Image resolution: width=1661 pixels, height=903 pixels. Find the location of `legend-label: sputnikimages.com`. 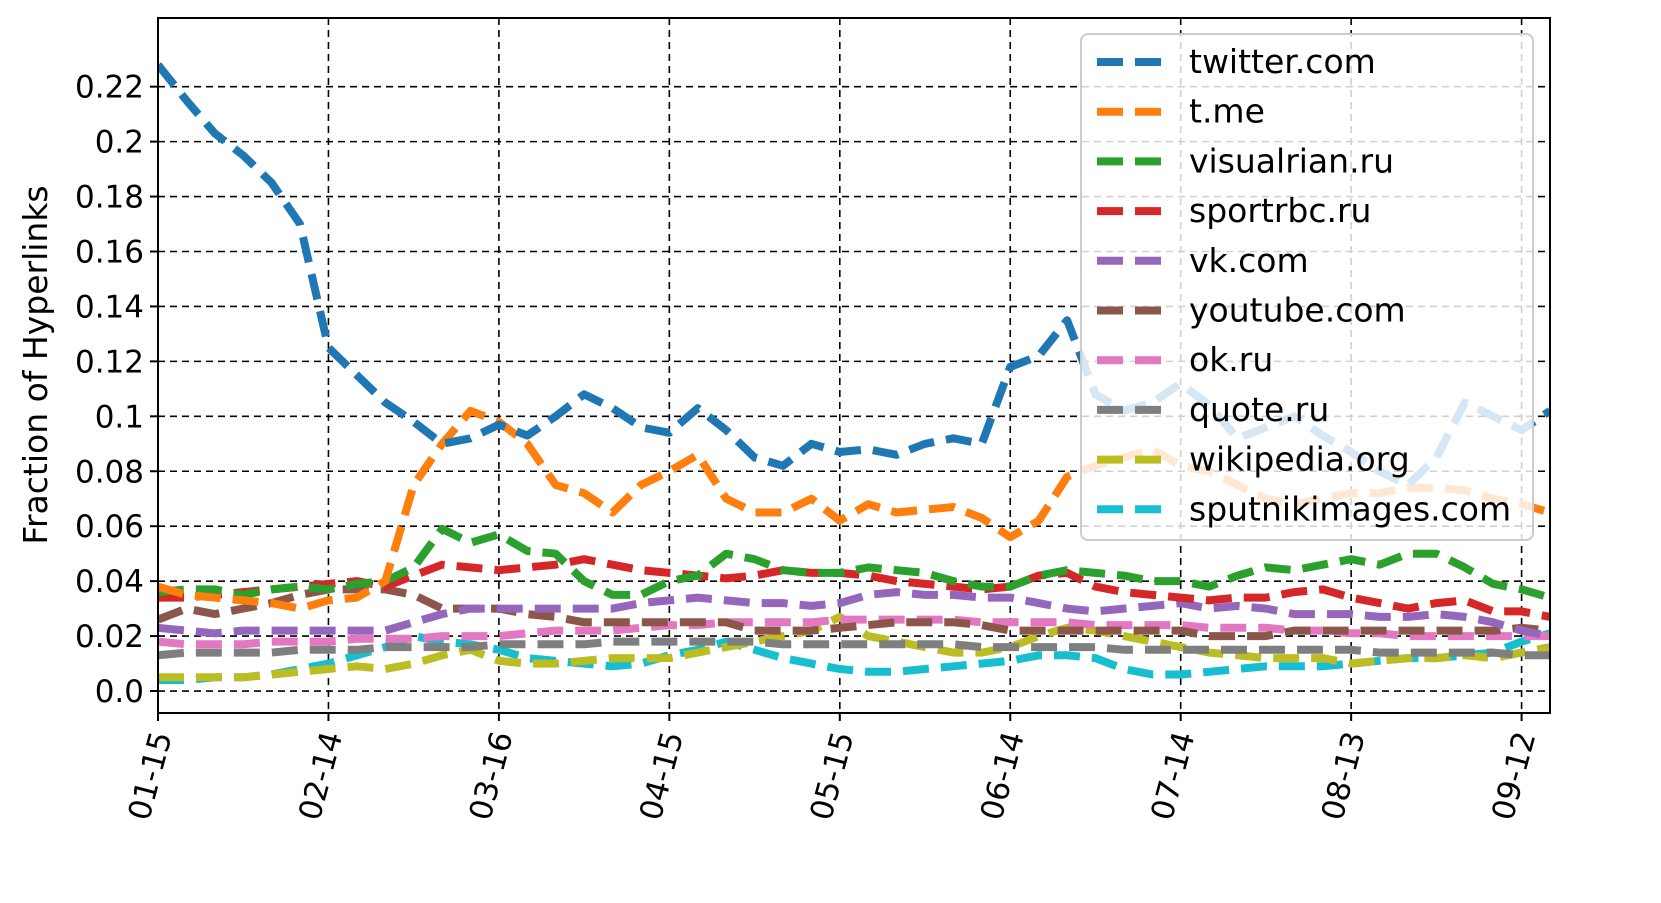

legend-label: sputnikimages.com is located at coordinates (1350, 508).